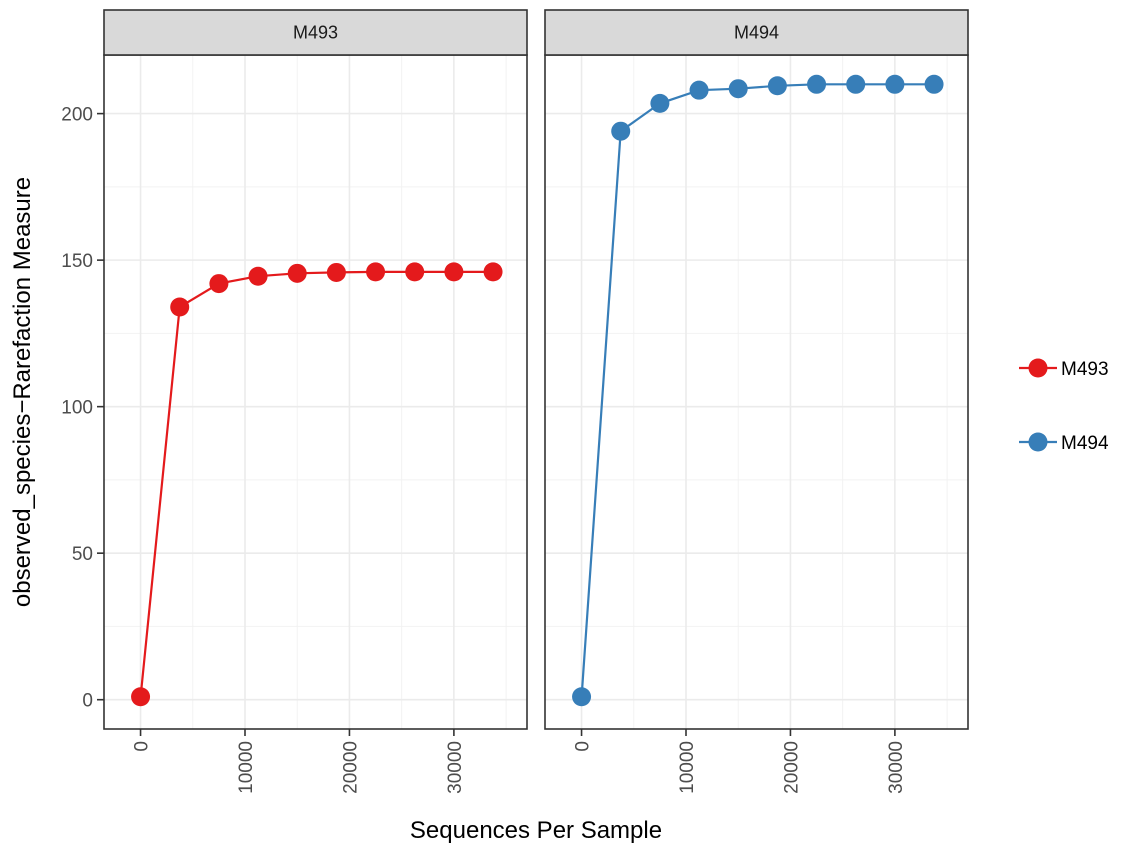 This screenshot has width=1130, height=849. I want to click on y-tick-label: 200, so click(77, 115).